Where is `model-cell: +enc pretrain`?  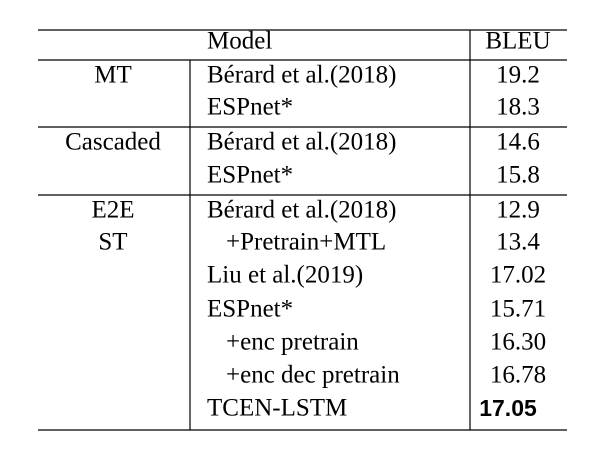 model-cell: +enc pretrain is located at coordinates (292, 342).